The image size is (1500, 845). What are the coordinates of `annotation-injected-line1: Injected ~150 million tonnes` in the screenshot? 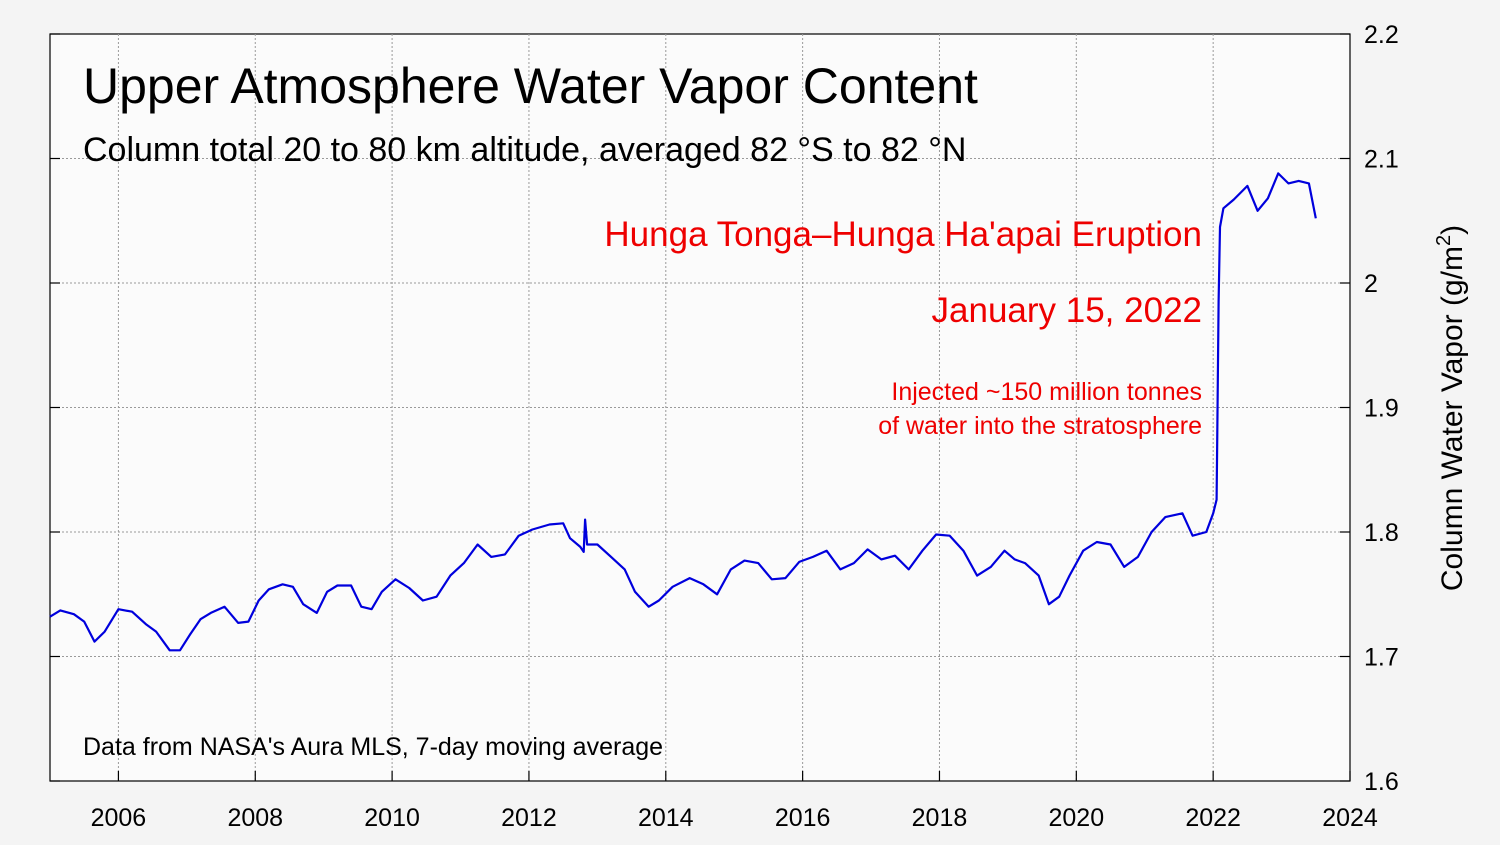 It's located at (1046, 392).